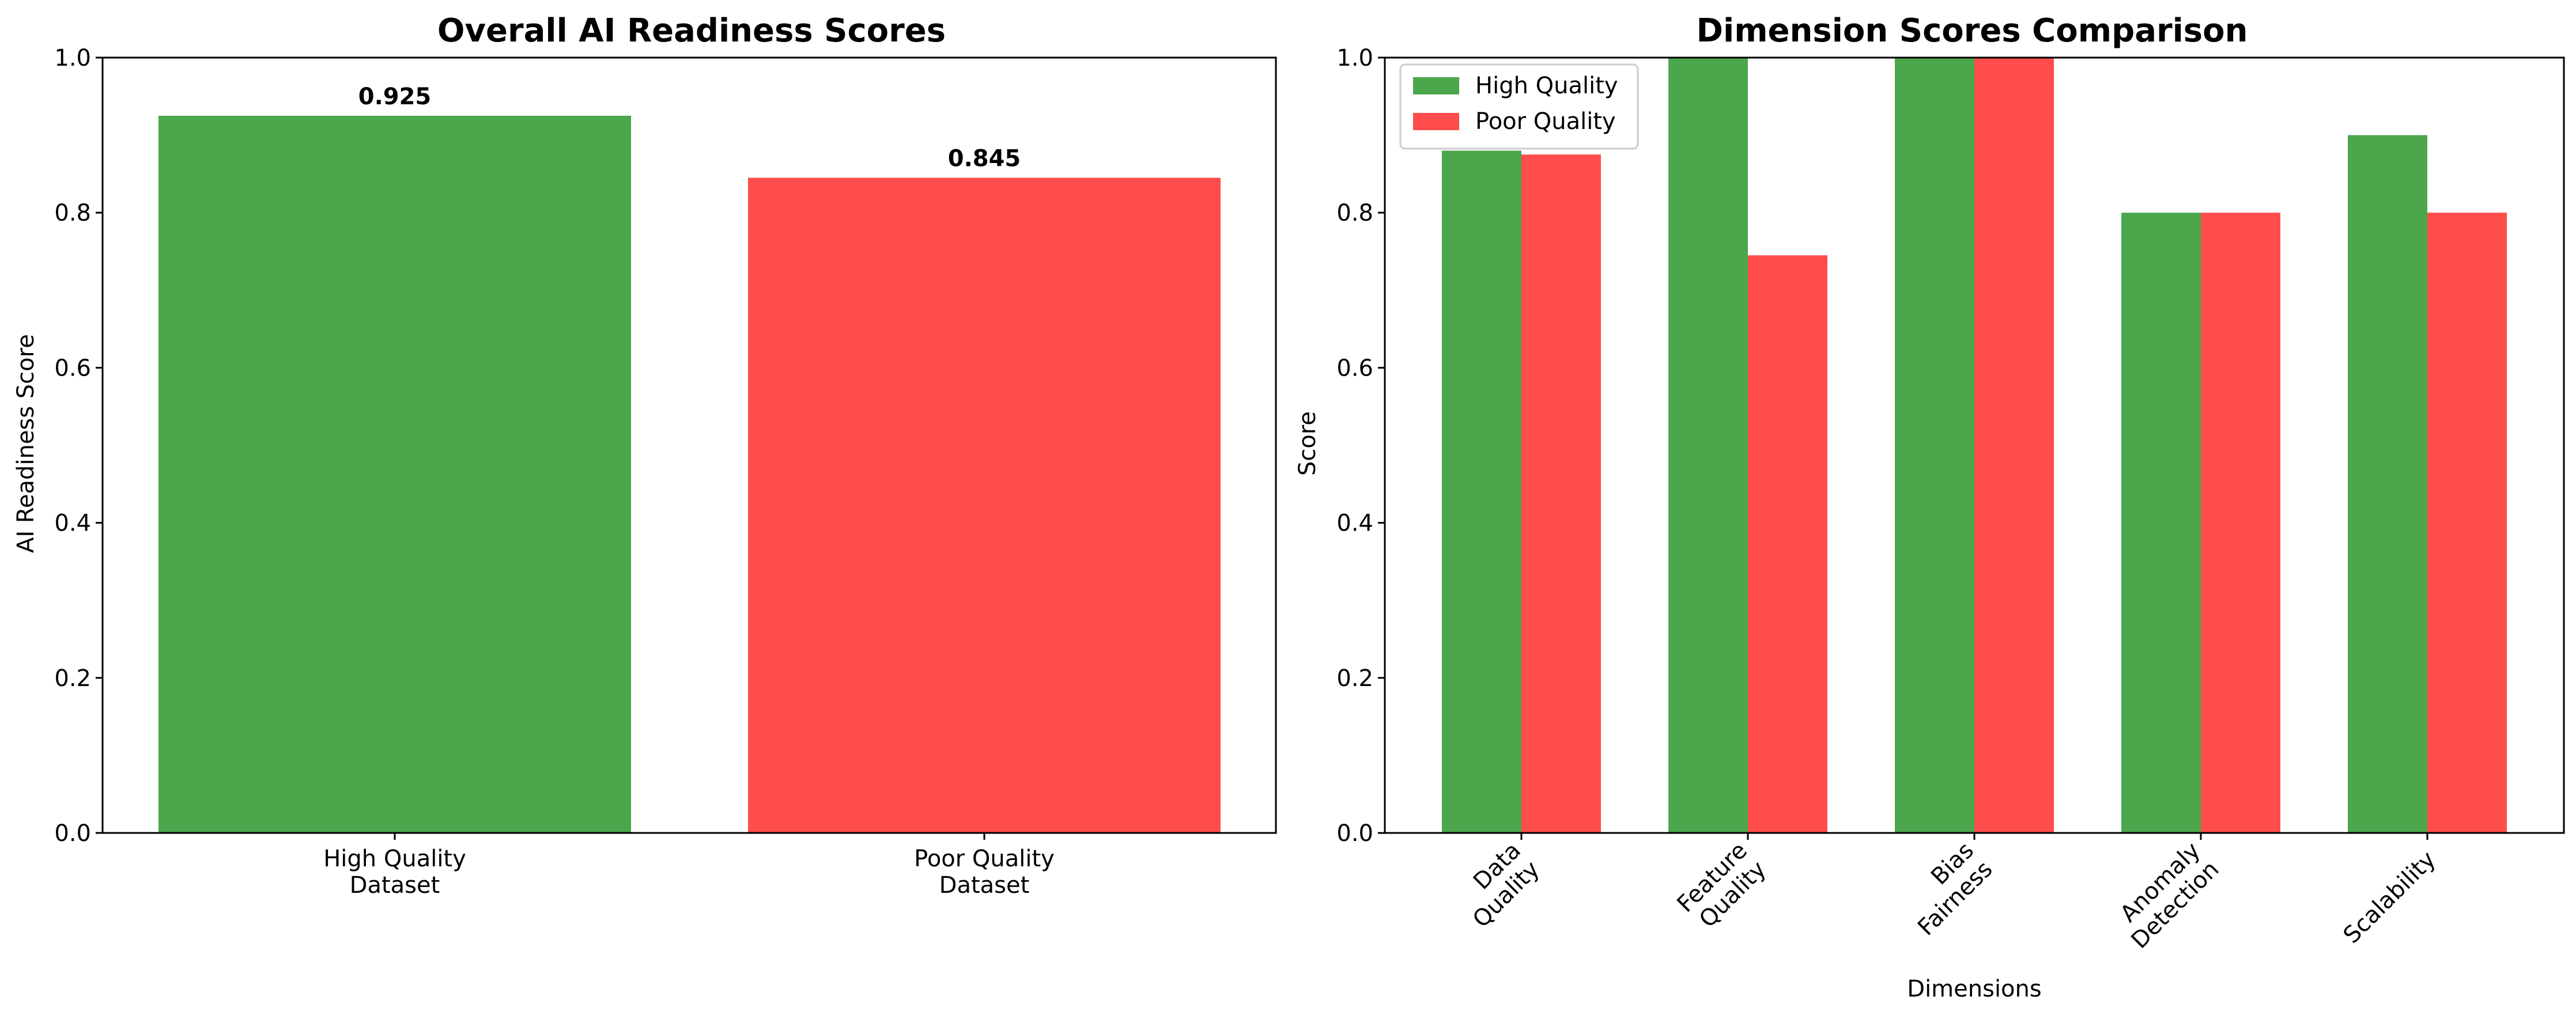 This screenshot has height=1019, width=2576. What do you see at coordinates (984, 159) in the screenshot?
I see `bar-value-label: 0.845` at bounding box center [984, 159].